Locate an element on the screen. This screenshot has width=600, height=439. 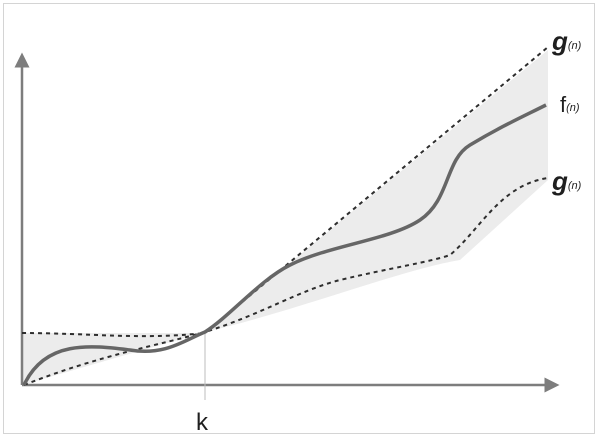
middle-curve-label: f(n) is located at coordinates (570, 104).